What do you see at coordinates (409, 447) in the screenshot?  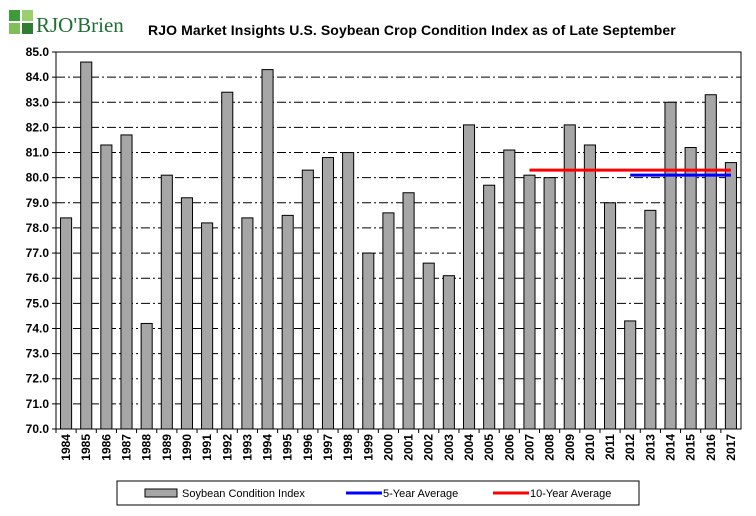 I see `x-tick-label: 2001` at bounding box center [409, 447].